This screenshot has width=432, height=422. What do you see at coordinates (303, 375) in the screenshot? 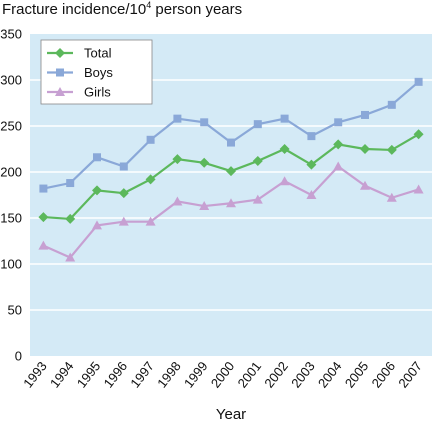
I see `x-tick-label: 2003` at bounding box center [303, 375].